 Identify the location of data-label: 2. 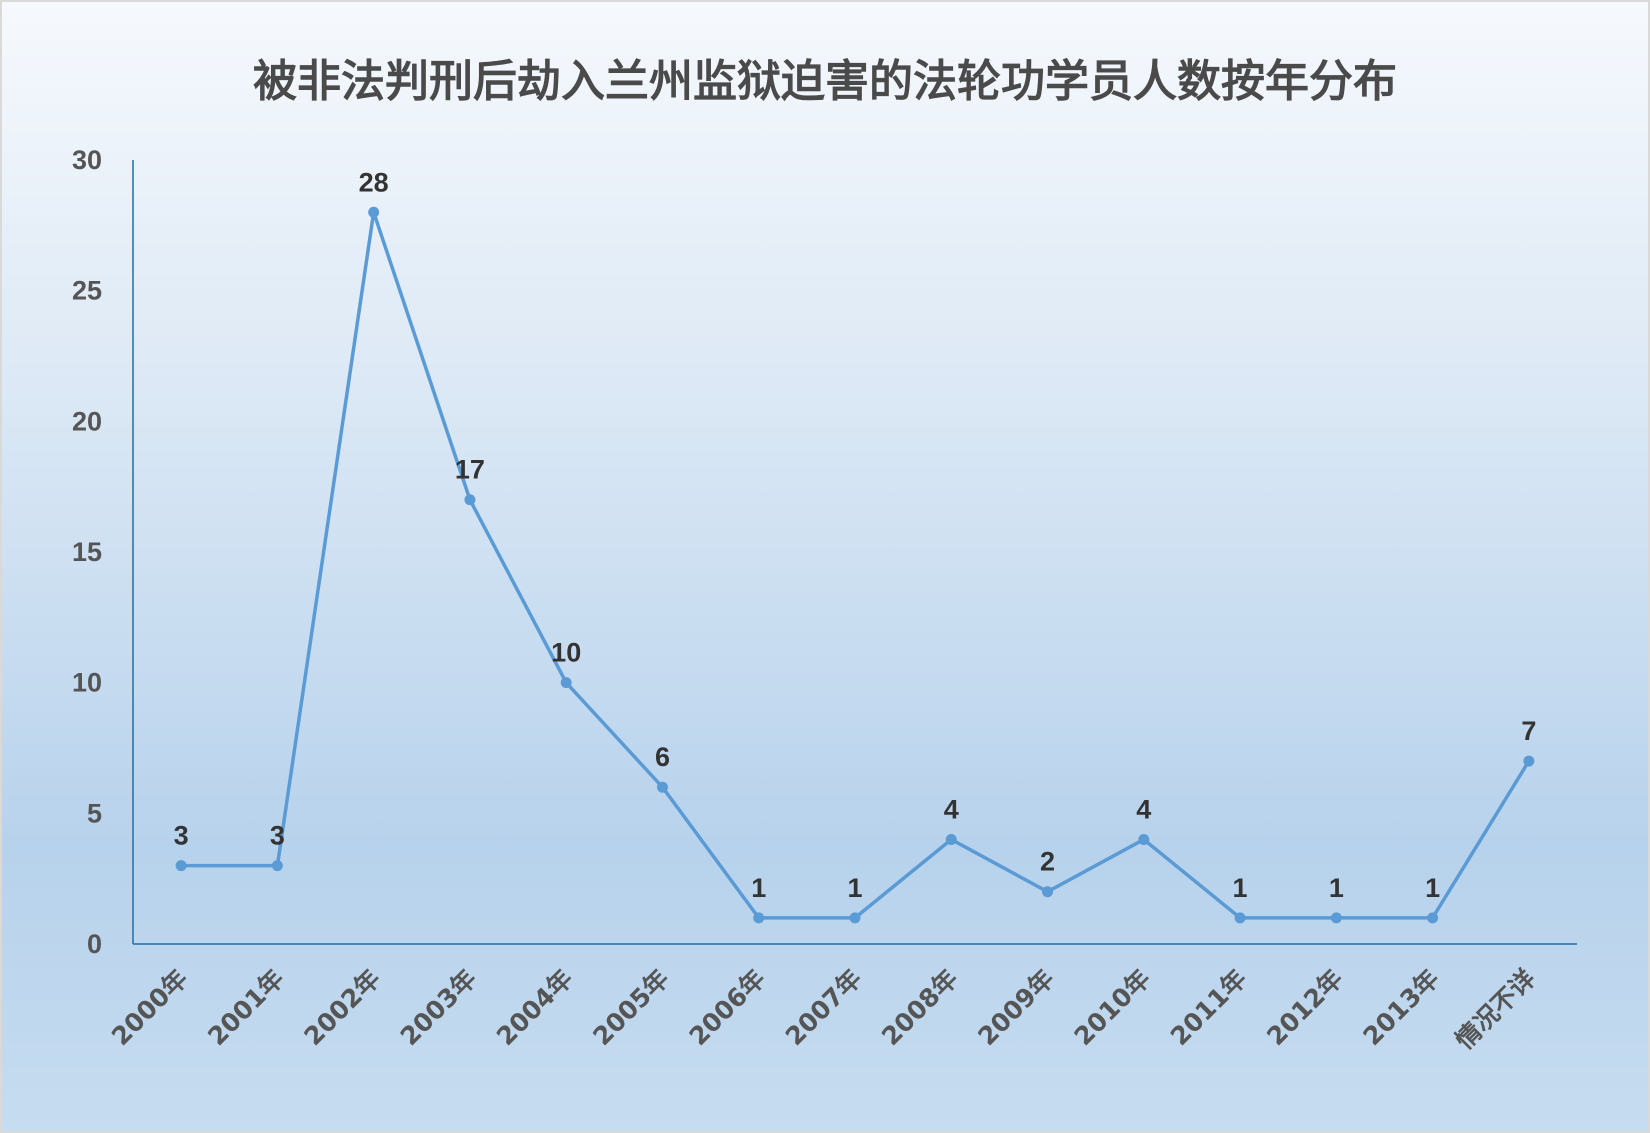
(1047, 862).